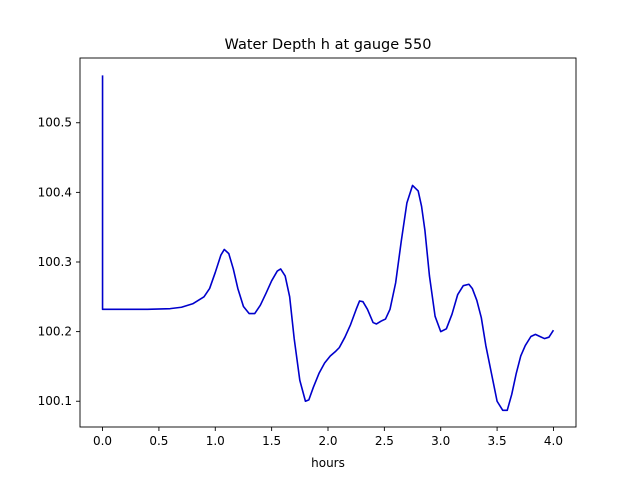 The image size is (640, 480). I want to click on chart-title: Water Depth h at gauge 550, so click(328, 45).